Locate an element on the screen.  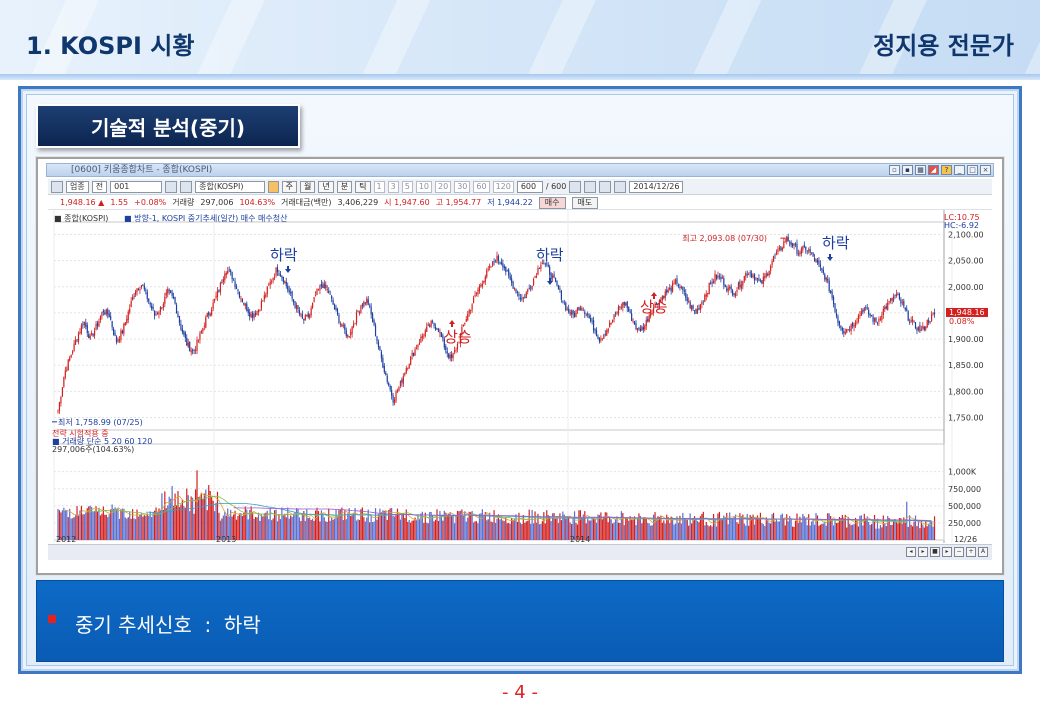
minute-60-button: 60 is located at coordinates (481, 186).